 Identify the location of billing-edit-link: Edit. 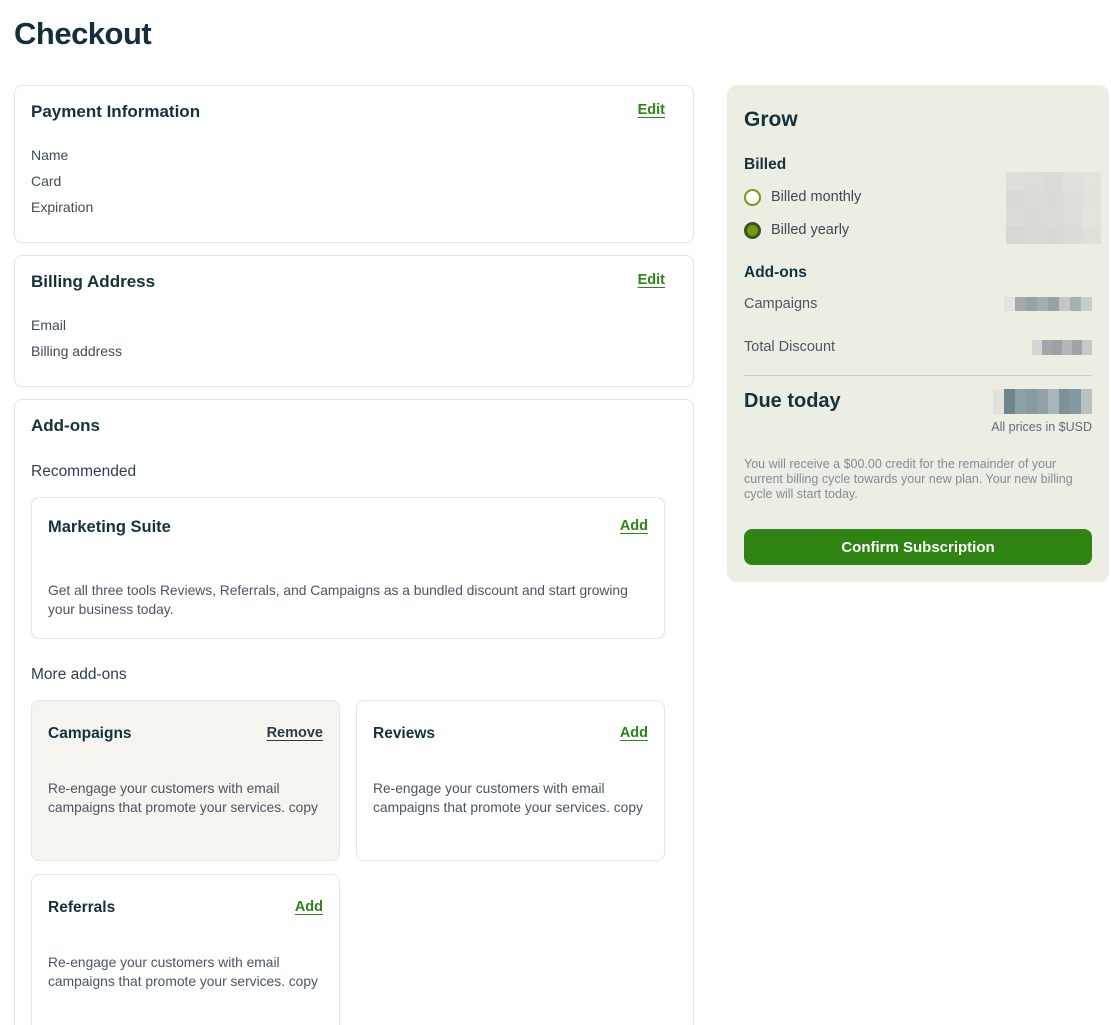
(651, 280).